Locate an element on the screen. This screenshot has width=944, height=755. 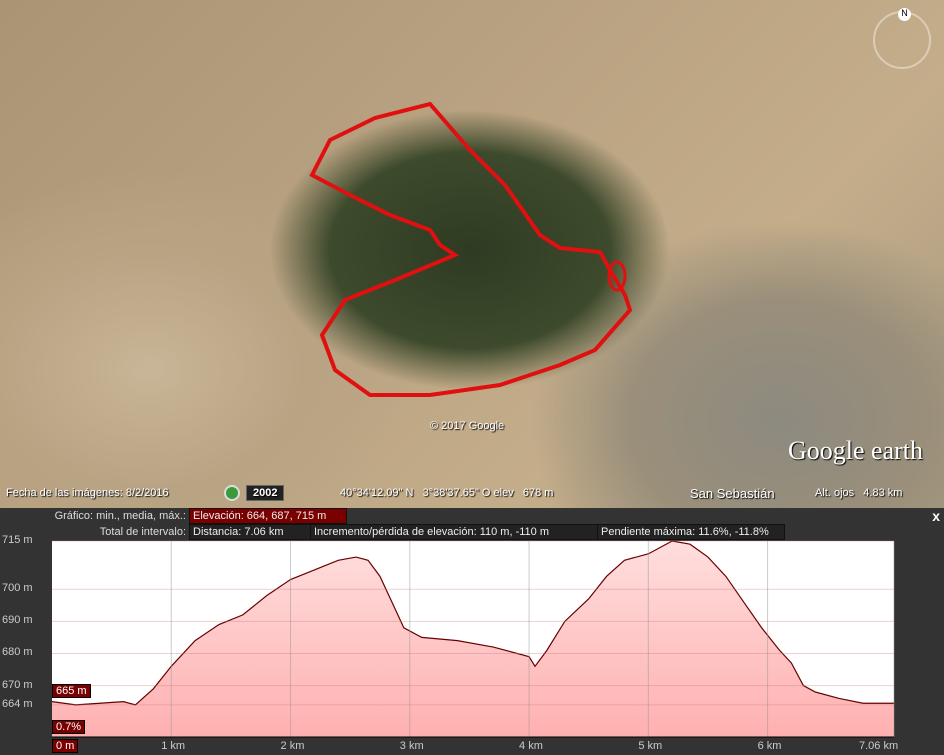
y-tick-label: 664 m is located at coordinates (17, 703).